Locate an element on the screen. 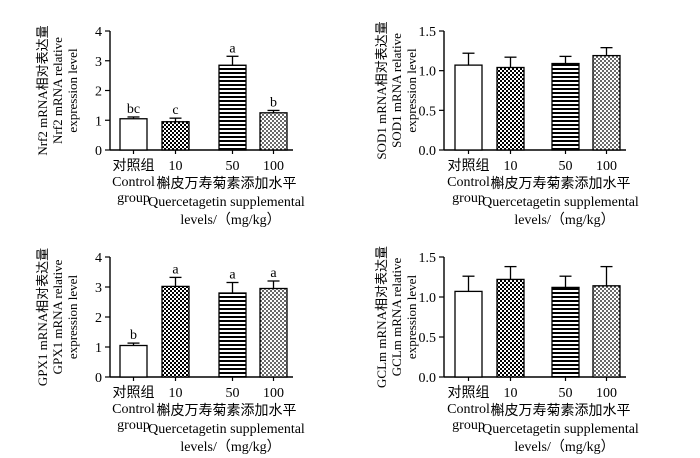 This screenshot has width=700, height=458. significance-label: bc is located at coordinates (133, 109).